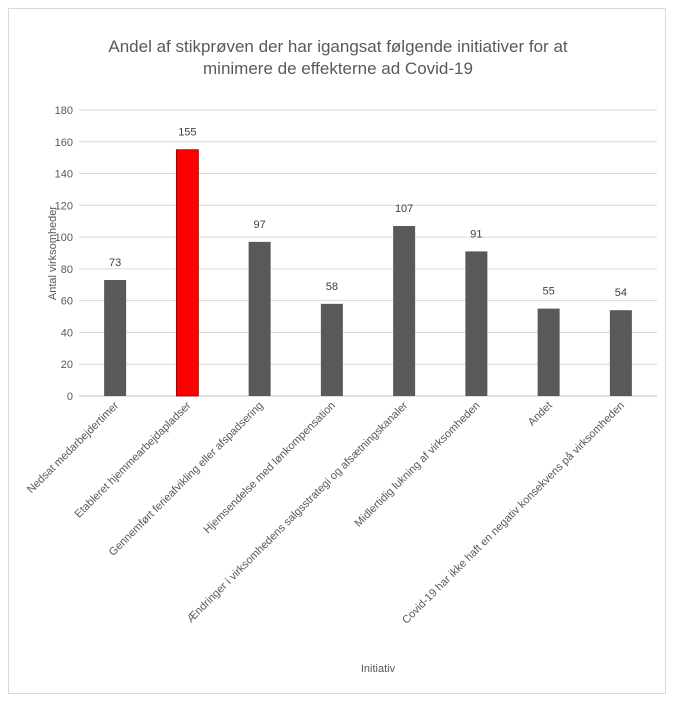 The height and width of the screenshot is (703, 675). I want to click on data-label: 54, so click(621, 293).